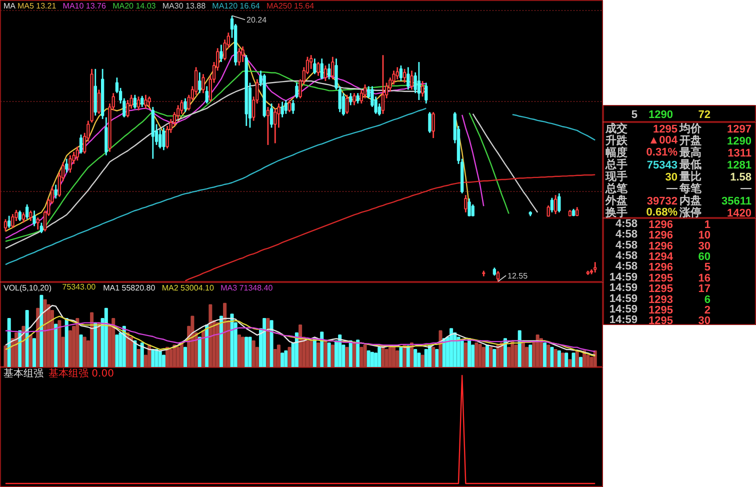  I want to click on text: MA30 13.88, so click(184, 6).